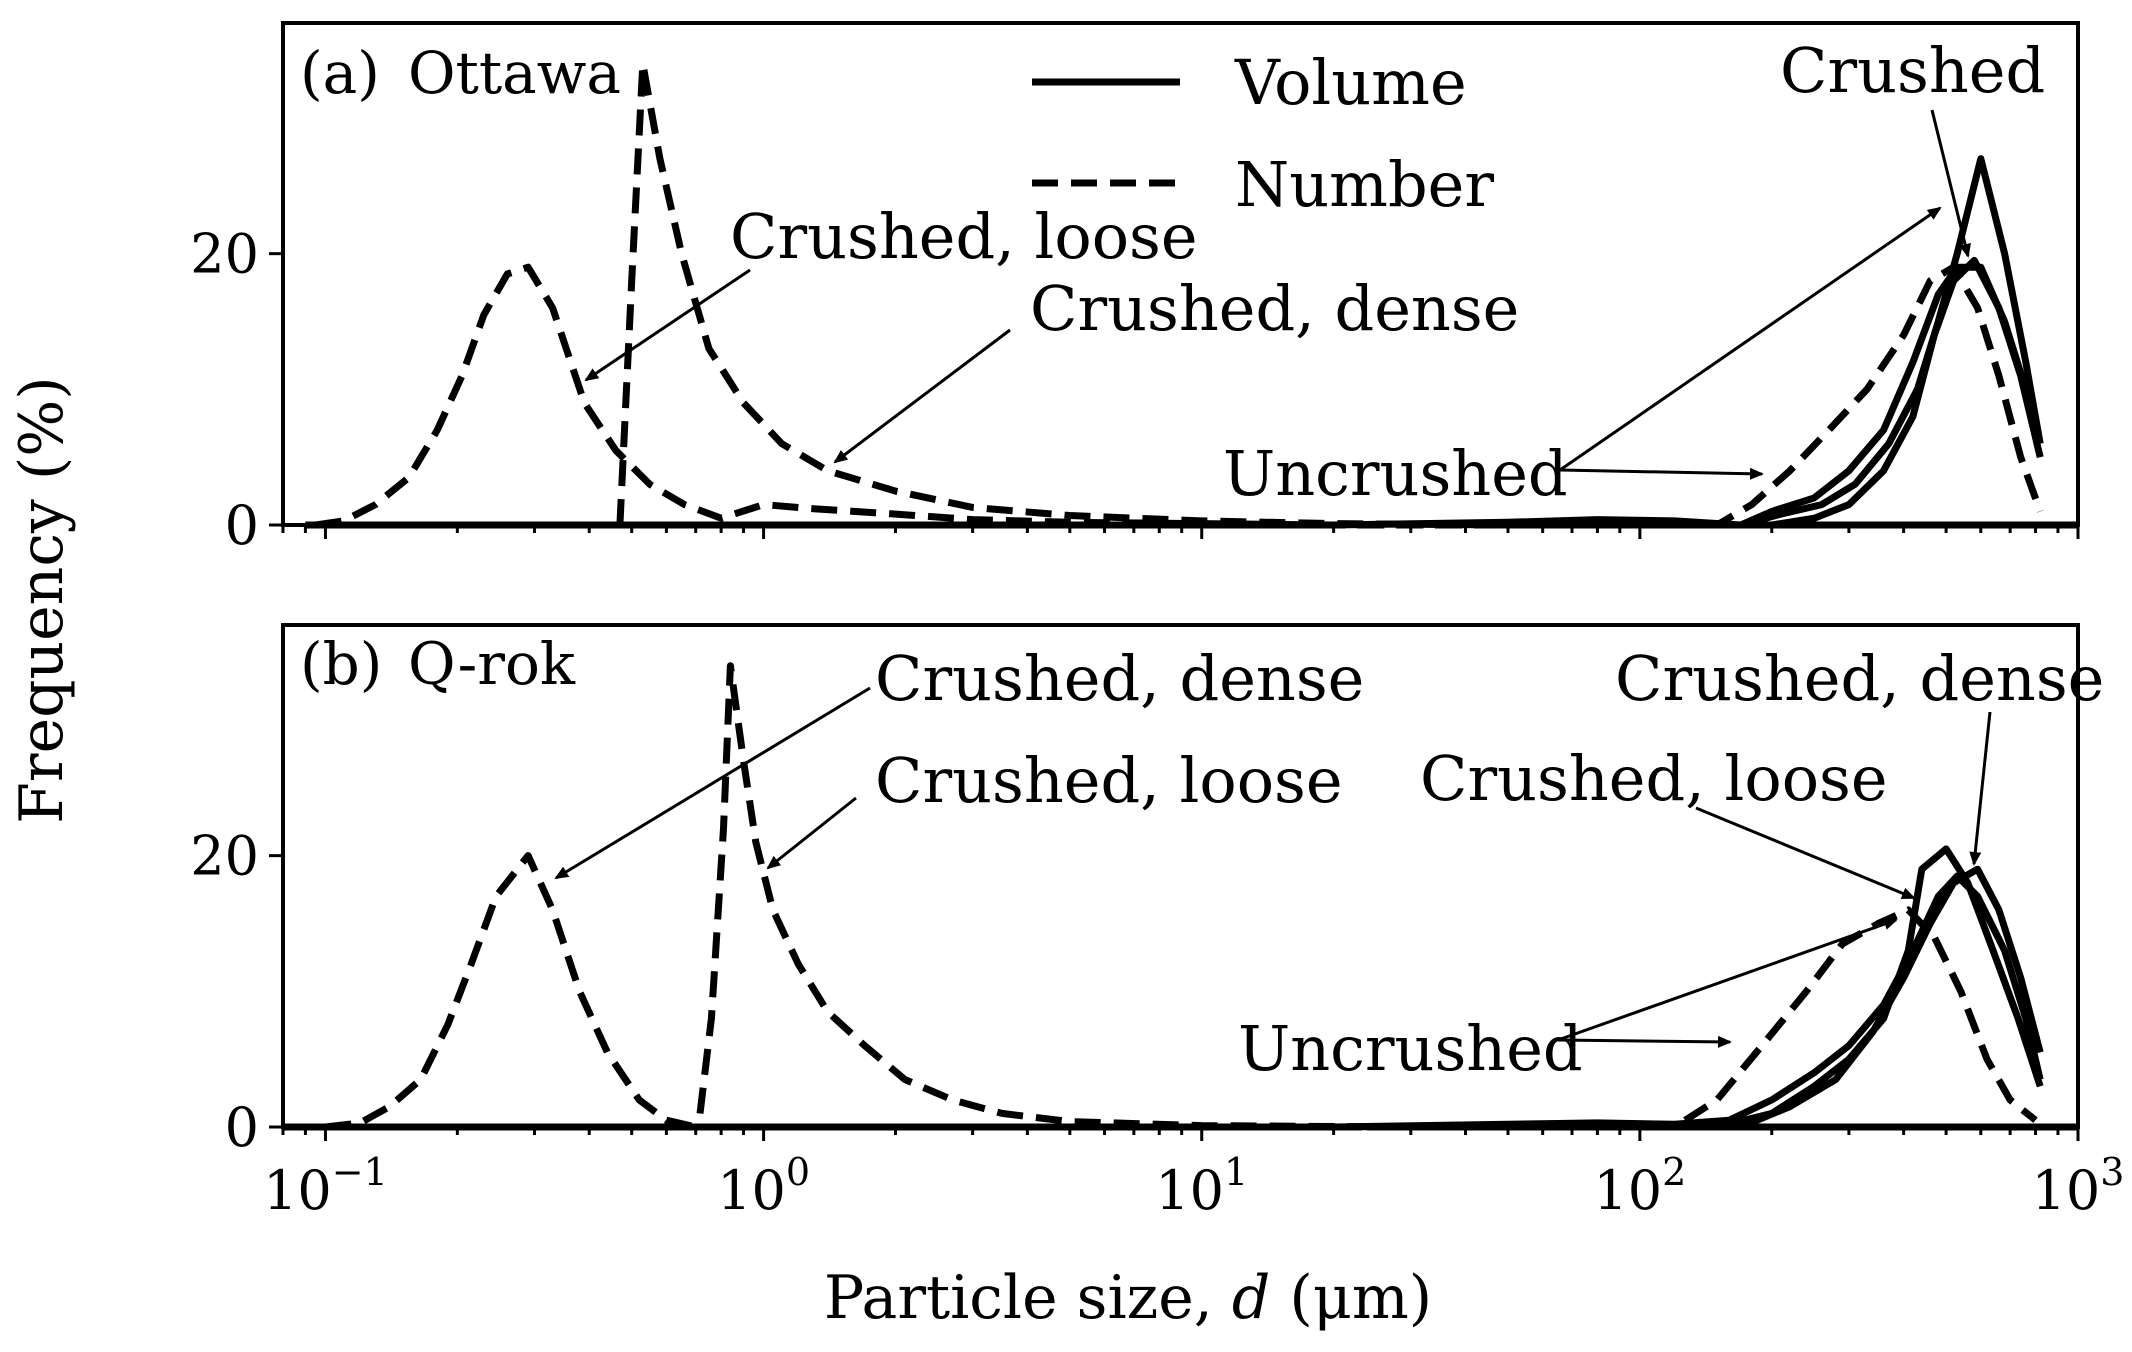 Image resolution: width=2132 pixels, height=1352 pixels. Describe the element at coordinates (811, 833) in the screenshot. I see `panel-b-arrow-crushed-loose-left` at that location.